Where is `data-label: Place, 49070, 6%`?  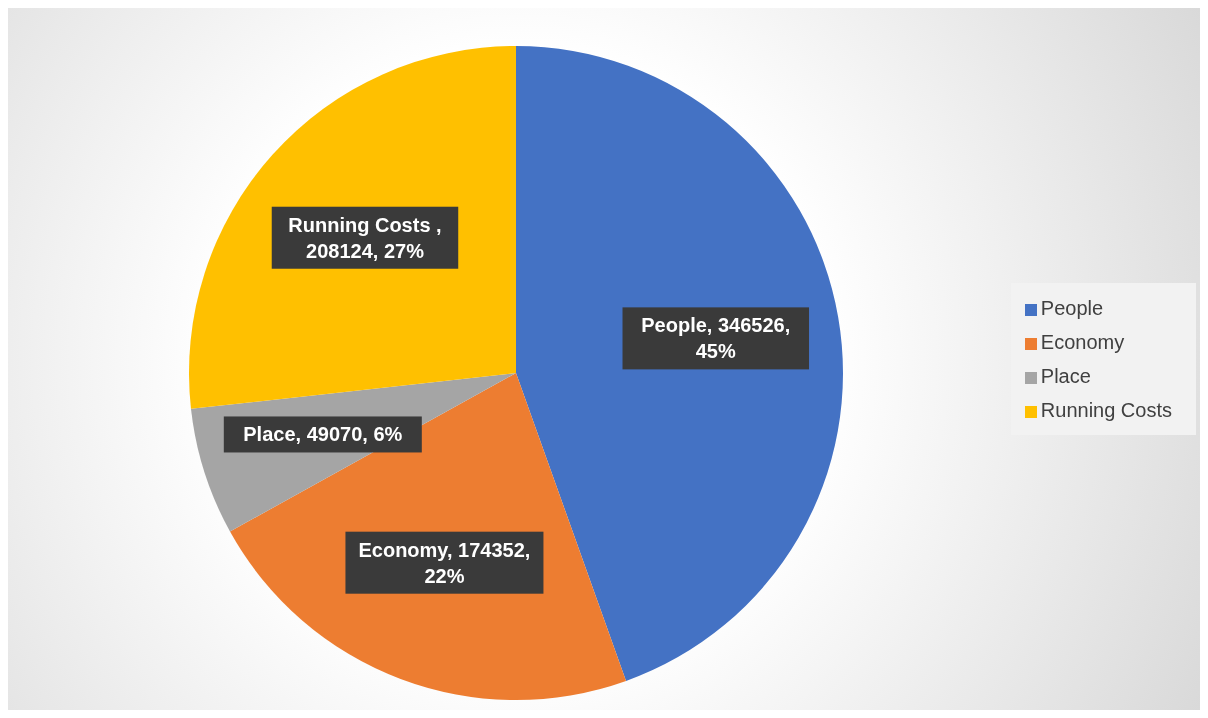
data-label: Place, 49070, 6% is located at coordinates (323, 434).